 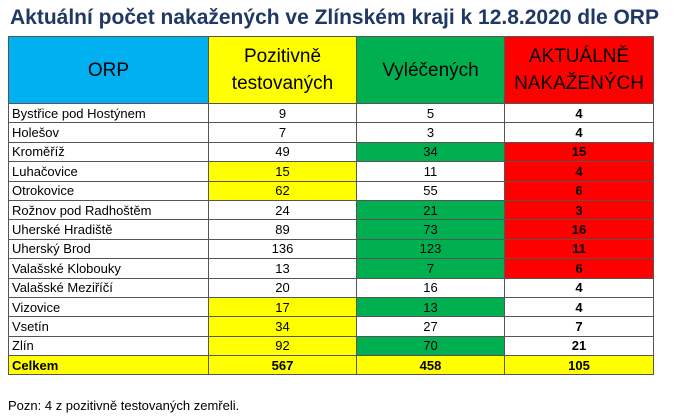 I want to click on cell-active: 3, so click(x=579, y=210).